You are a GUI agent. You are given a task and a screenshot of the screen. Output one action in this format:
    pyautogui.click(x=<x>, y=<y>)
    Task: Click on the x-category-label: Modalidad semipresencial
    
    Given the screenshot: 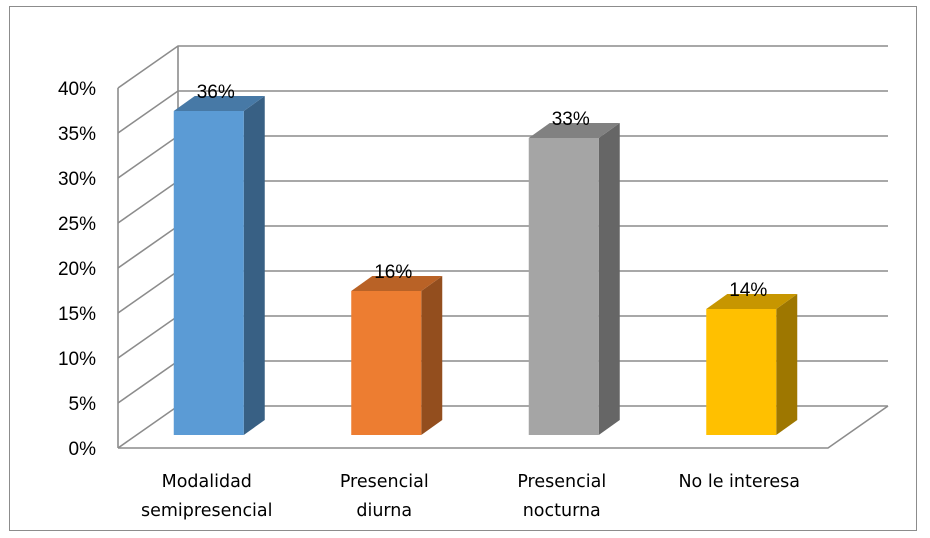 What is the action you would take?
    pyautogui.click(x=207, y=496)
    